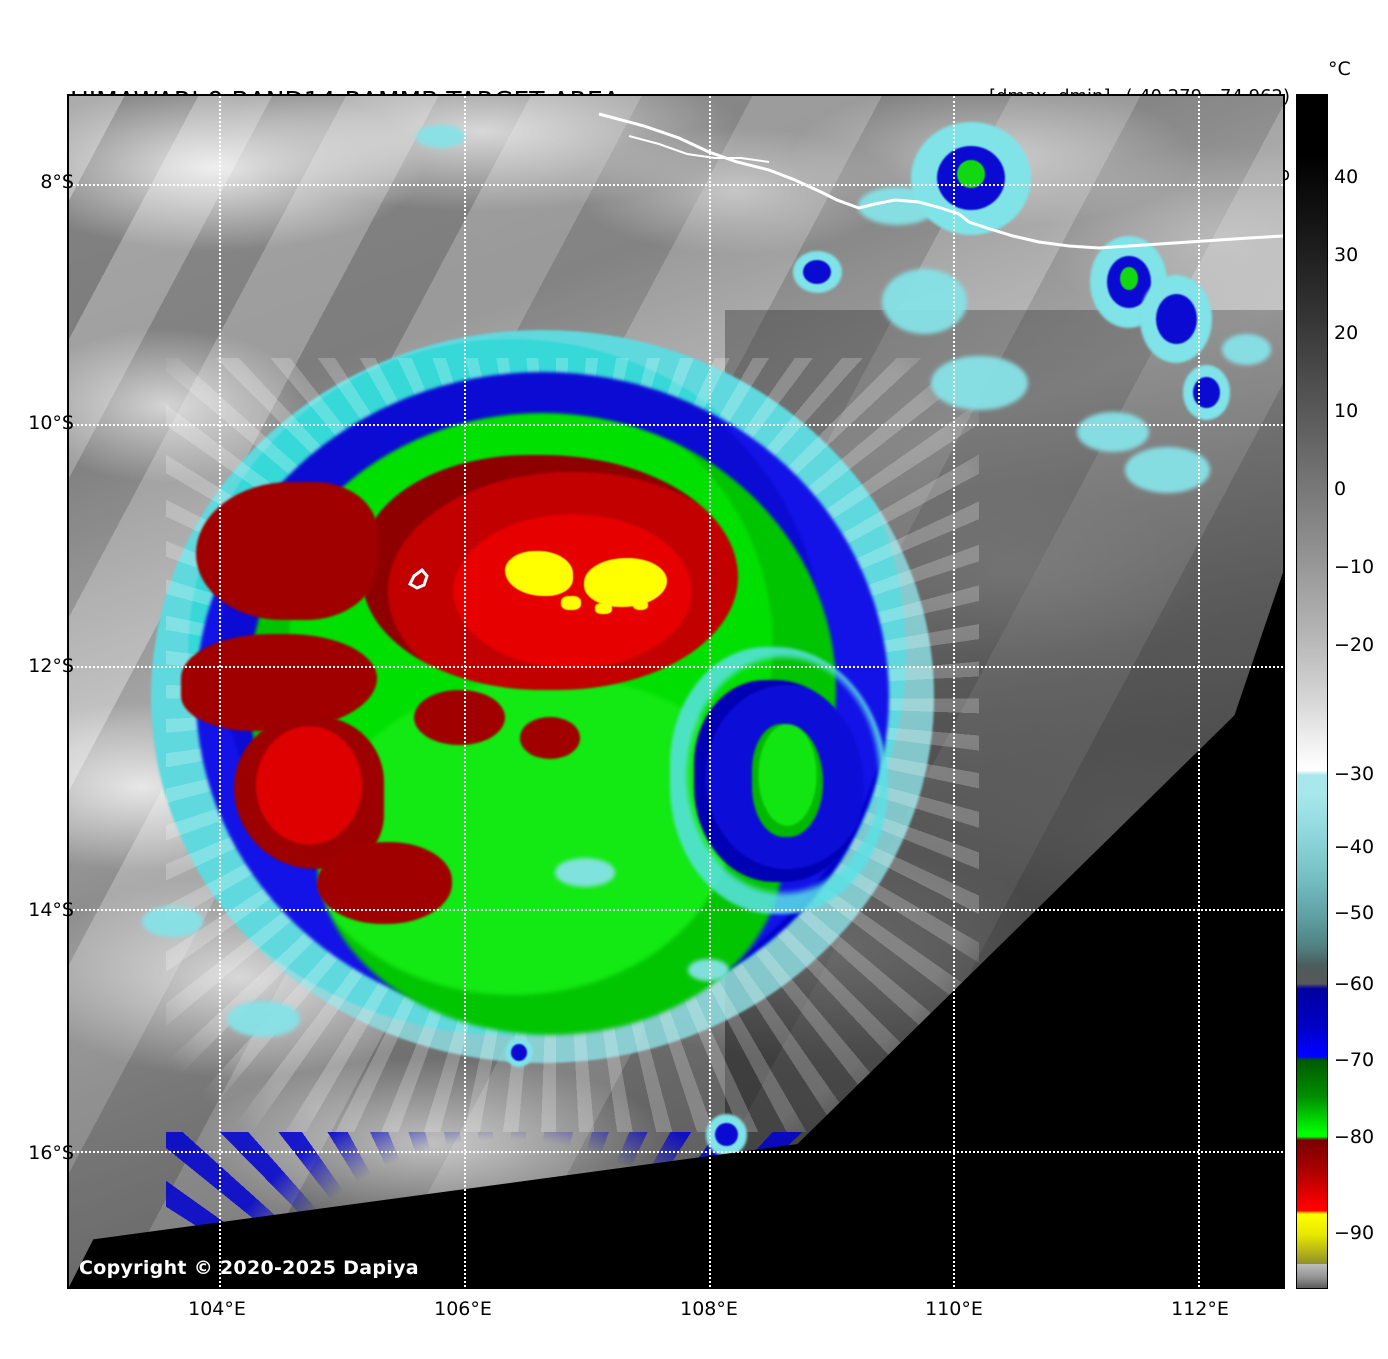 This screenshot has height=1359, width=1388. What do you see at coordinates (1354, 645) in the screenshot?
I see `colorbar-tick-m20: −20` at bounding box center [1354, 645].